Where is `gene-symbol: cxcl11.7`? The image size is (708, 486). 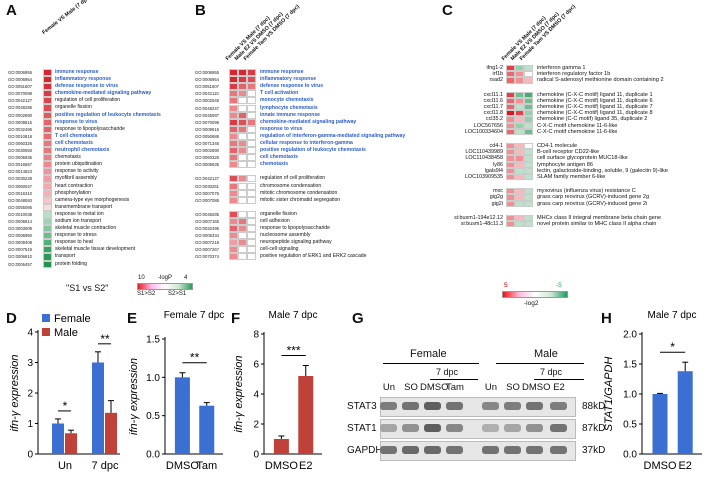
gene-symbol: cxcl11.7 is located at coordinates (493, 107).